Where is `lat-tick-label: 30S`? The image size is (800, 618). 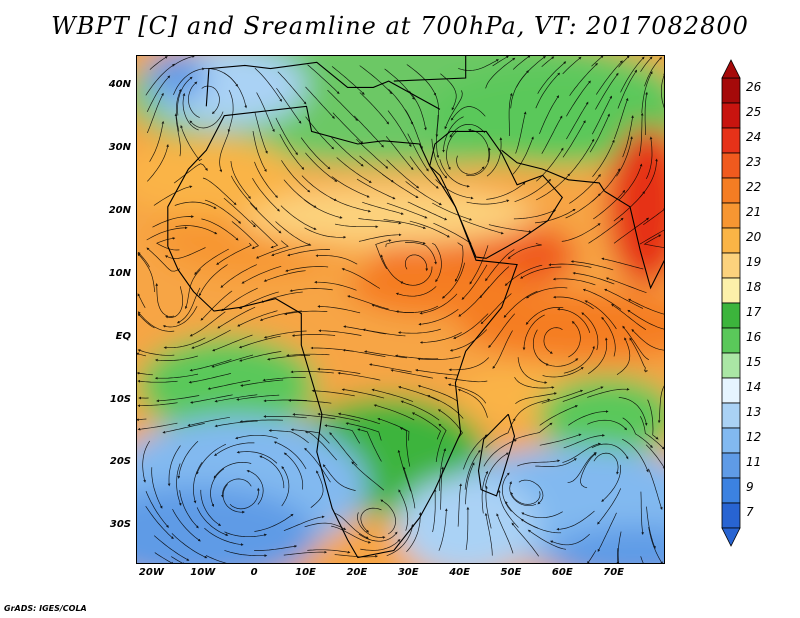 lat-tick-label: 30S is located at coordinates (120, 525).